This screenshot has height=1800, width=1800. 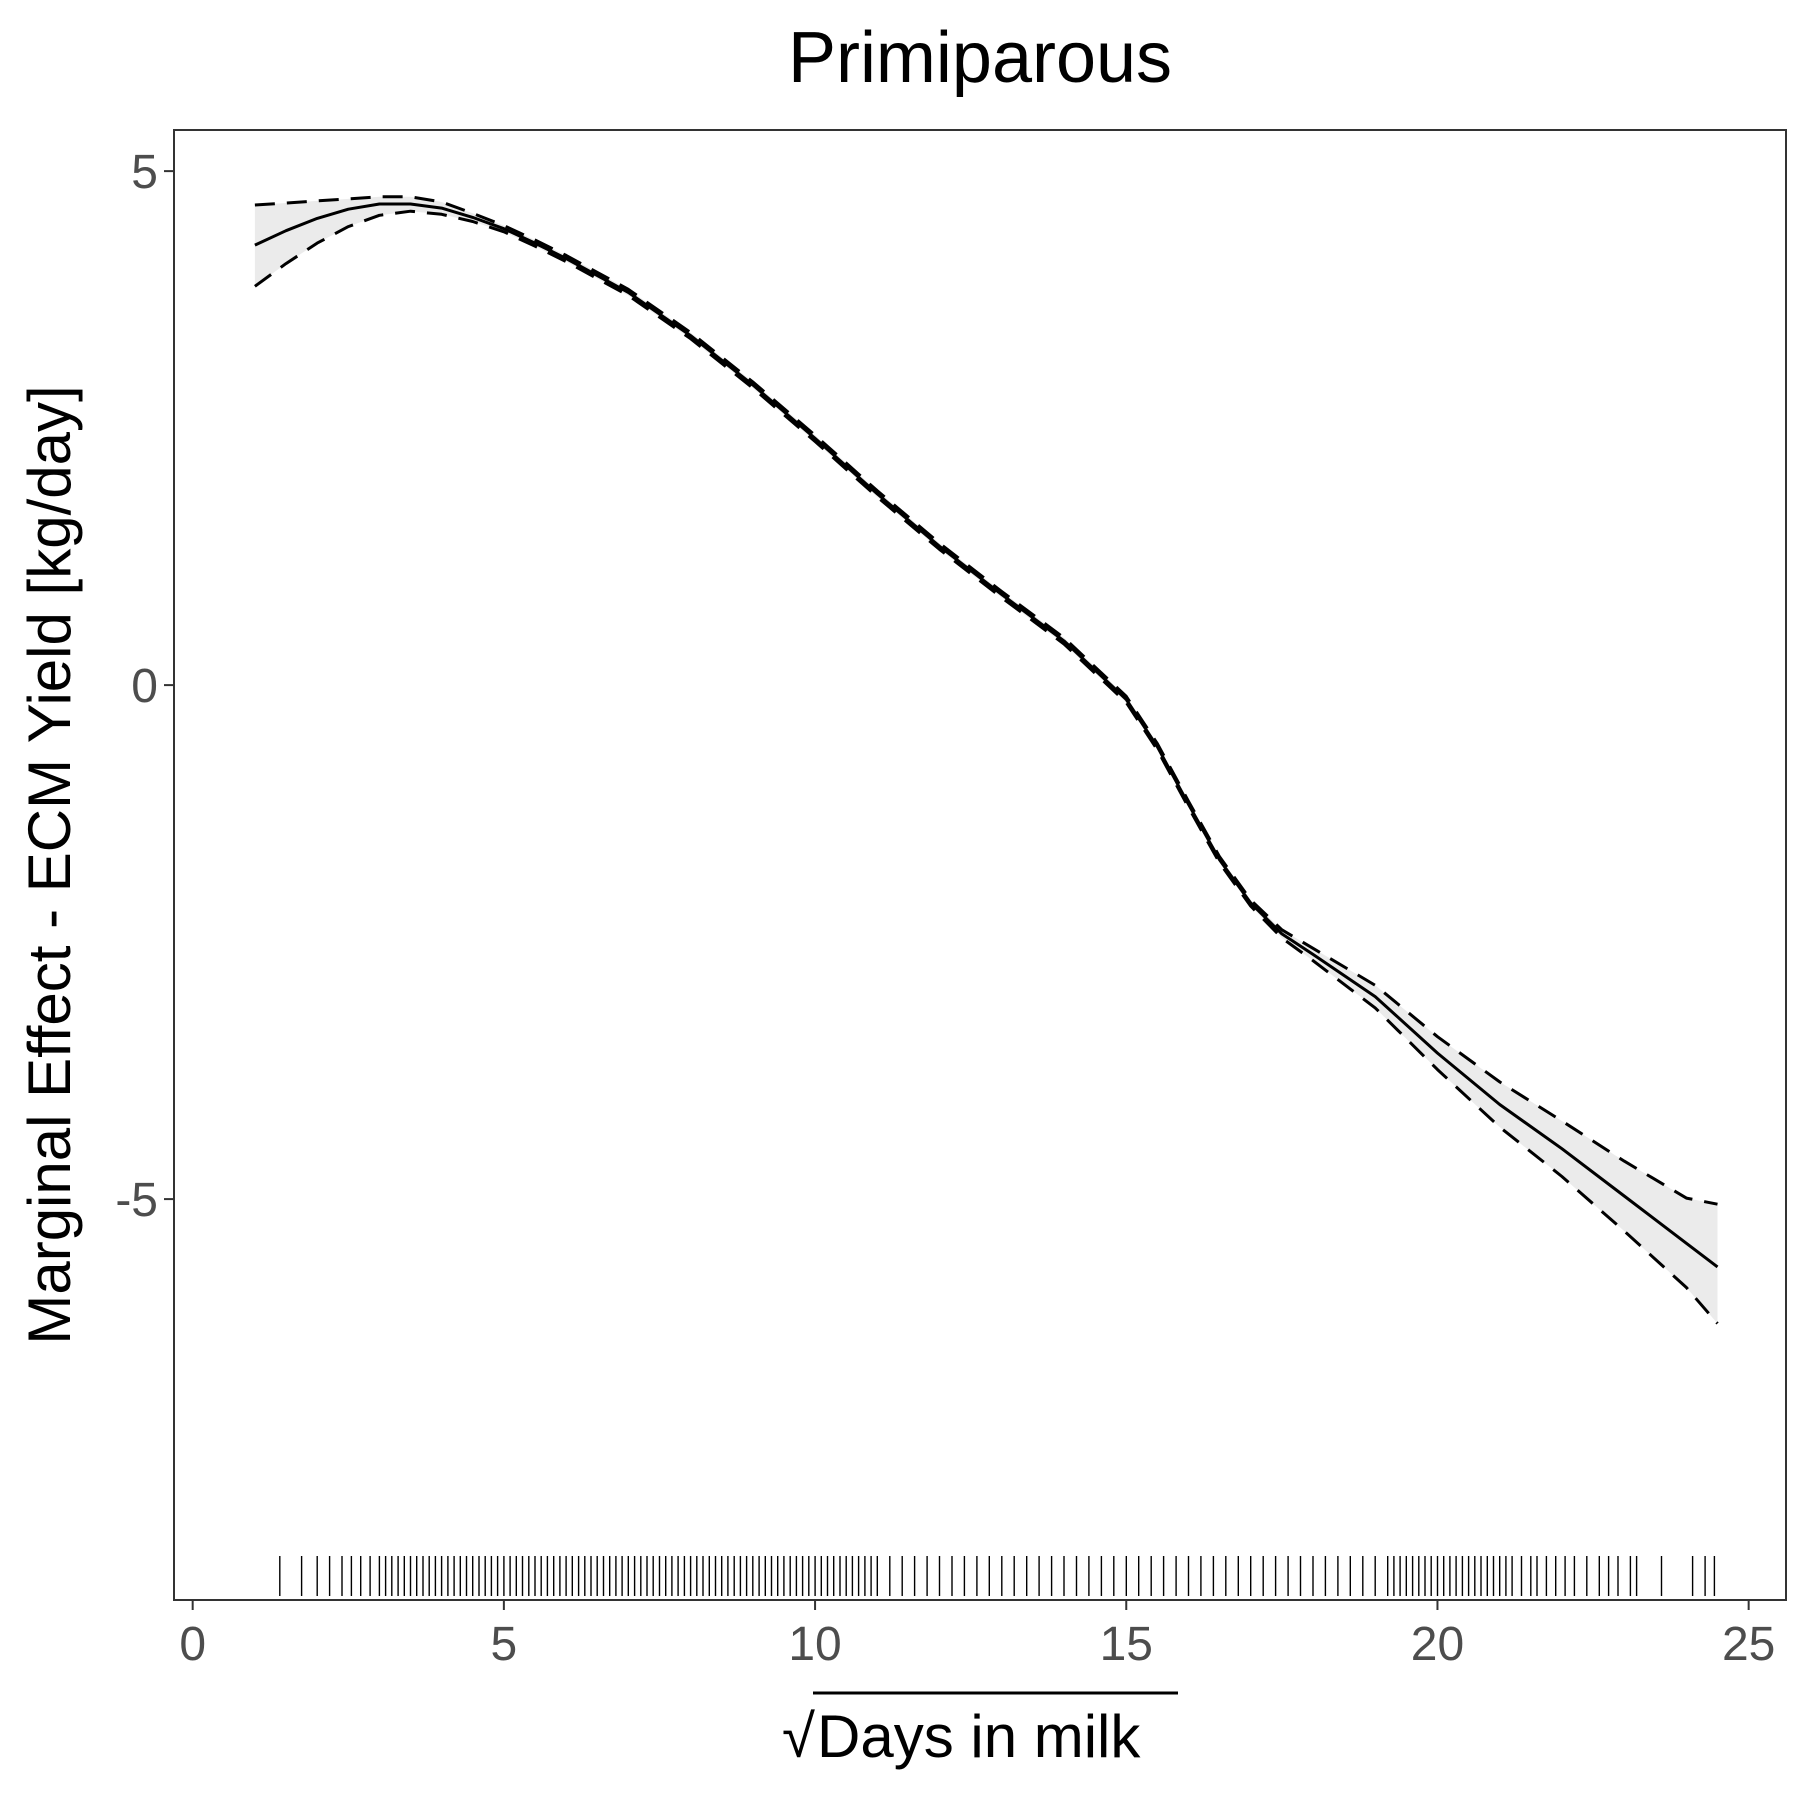 I want to click on y-axis-title: Marginal Effect - ECM Yield [kg/day], so click(x=49, y=864).